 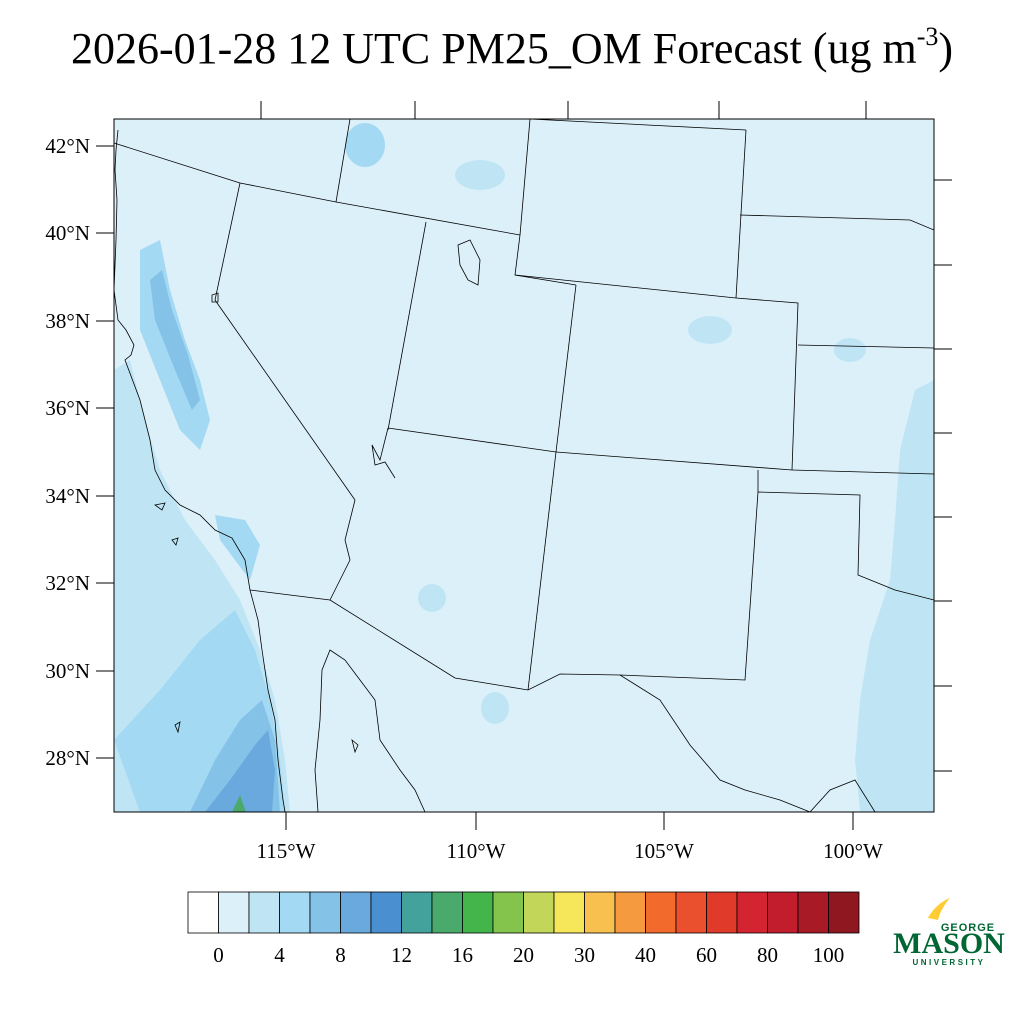 What do you see at coordinates (767, 384) in the screenshot?
I see `state-border-co-ne` at bounding box center [767, 384].